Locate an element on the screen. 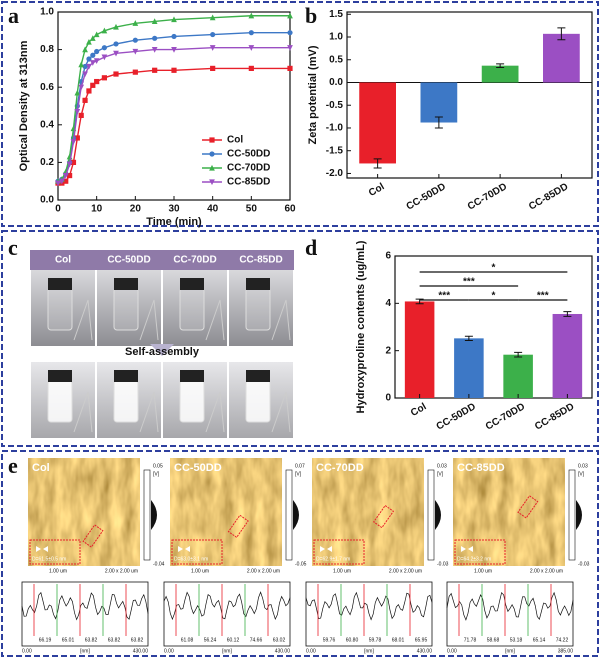 This screenshot has height=659, width=600. y-tick-label: 0.8 is located at coordinates (47, 49).